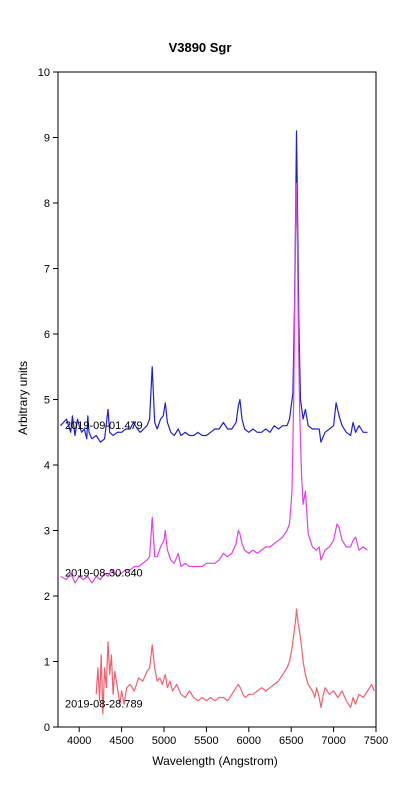 The height and width of the screenshot is (805, 400). I want to click on y-tick-label: 8, so click(47, 204).